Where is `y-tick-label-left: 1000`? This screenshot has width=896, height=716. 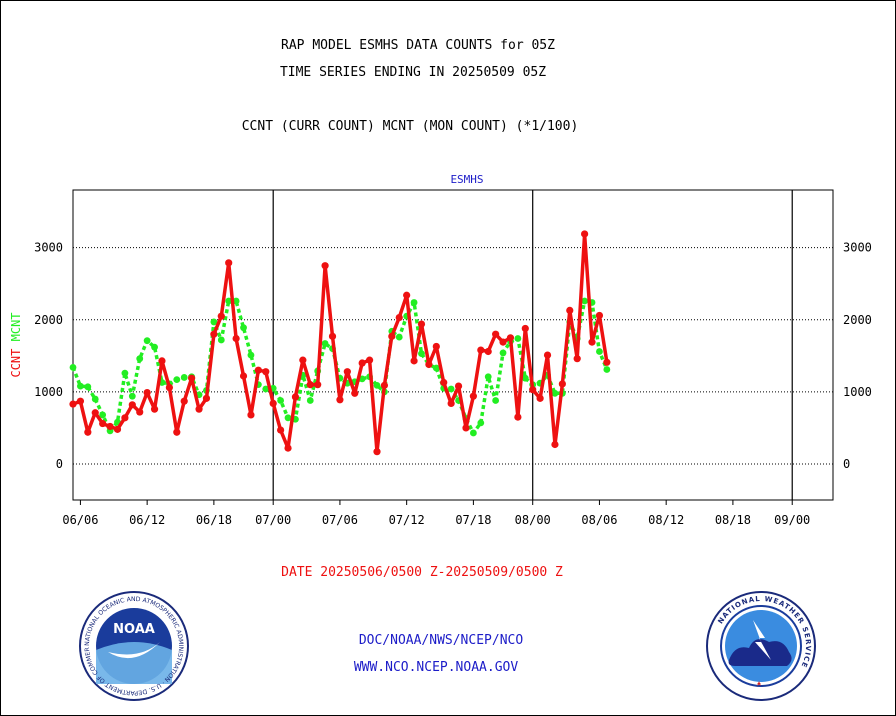 y-tick-label-left: 1000 is located at coordinates (48, 392).